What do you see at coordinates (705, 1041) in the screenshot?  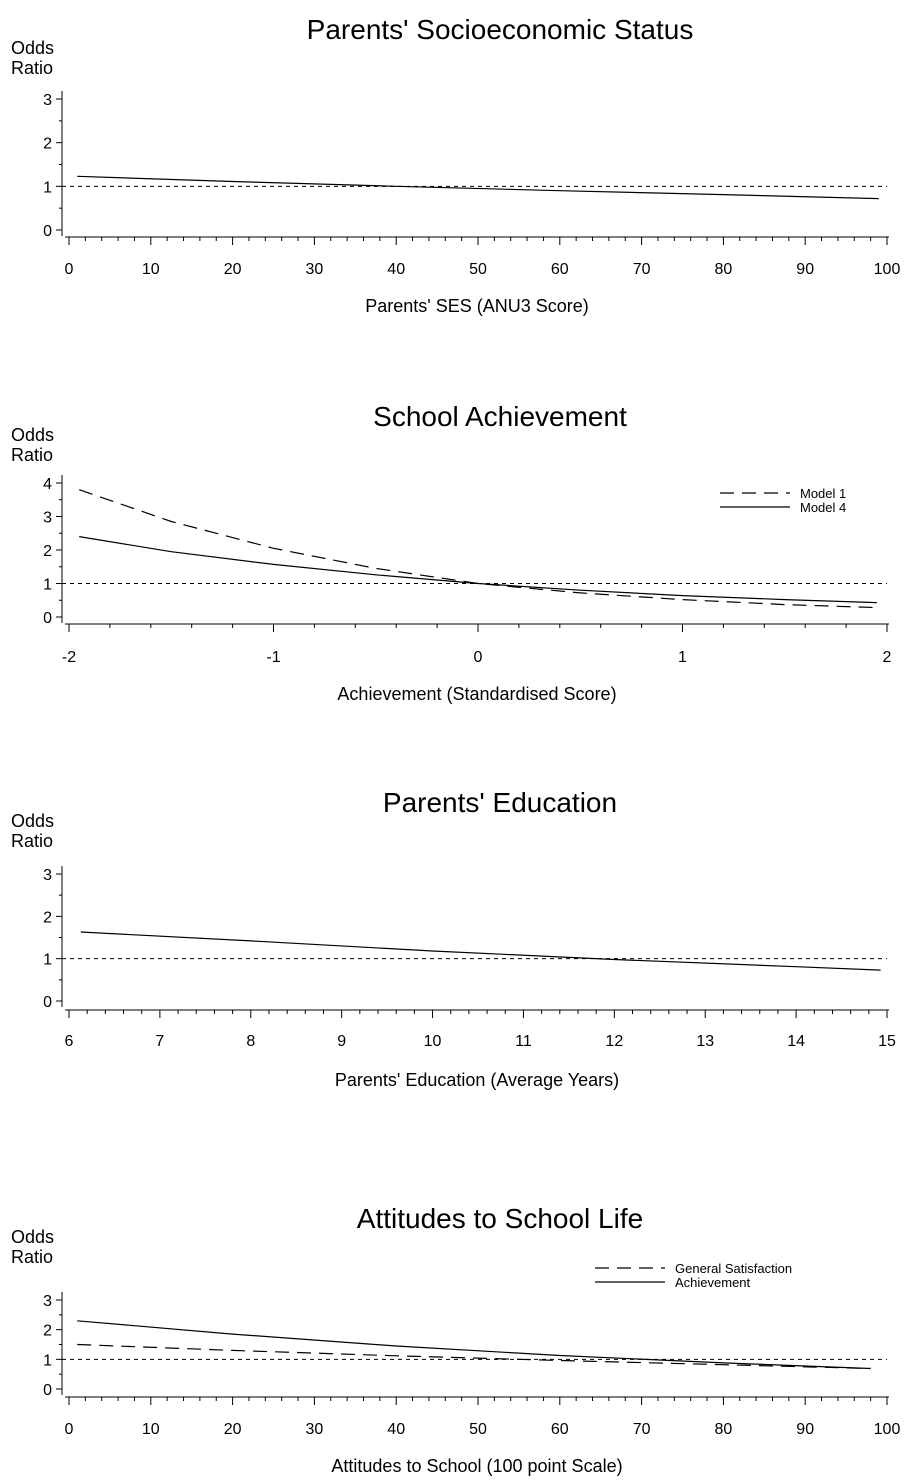 I see `x-tick-label: 13` at bounding box center [705, 1041].